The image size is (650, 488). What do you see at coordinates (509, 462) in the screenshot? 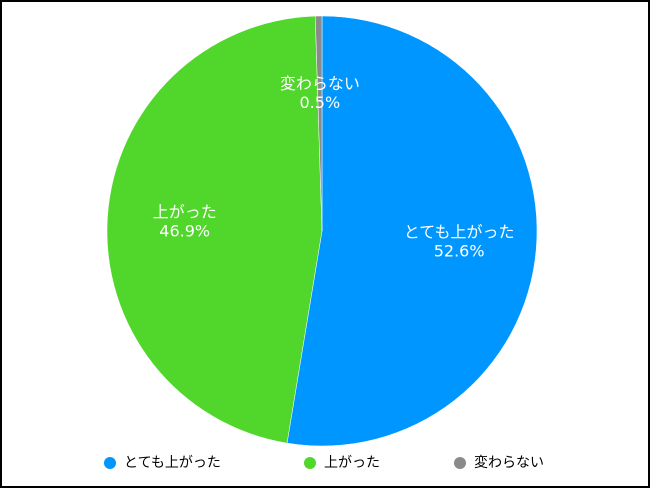
I see `legend-label: 変わらない` at bounding box center [509, 462].